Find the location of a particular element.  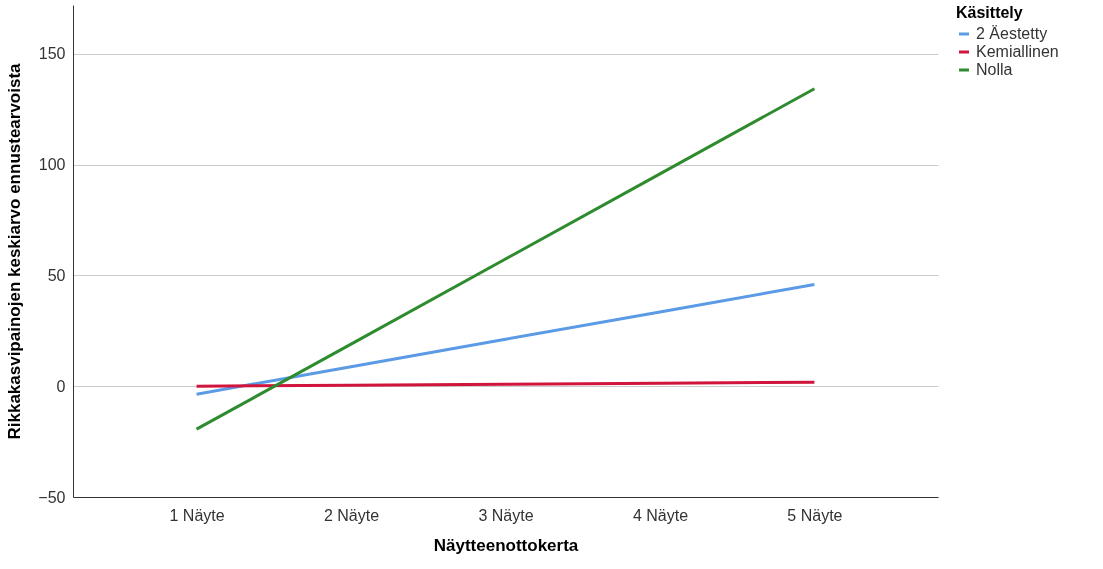

y-tick-label: 50 is located at coordinates (56, 275).